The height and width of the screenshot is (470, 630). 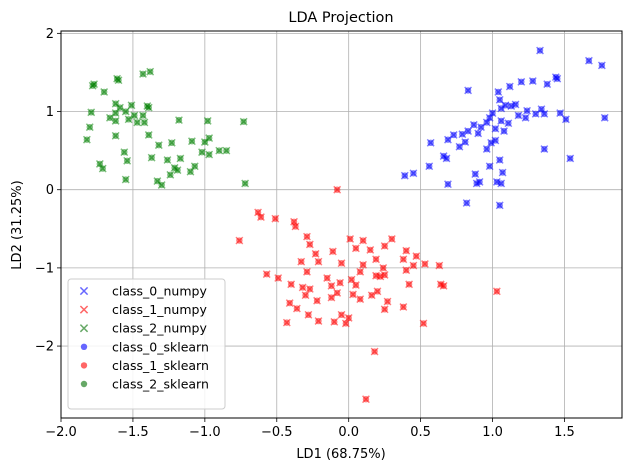 I want to click on x-tick-label: −1.5, so click(x=133, y=432).